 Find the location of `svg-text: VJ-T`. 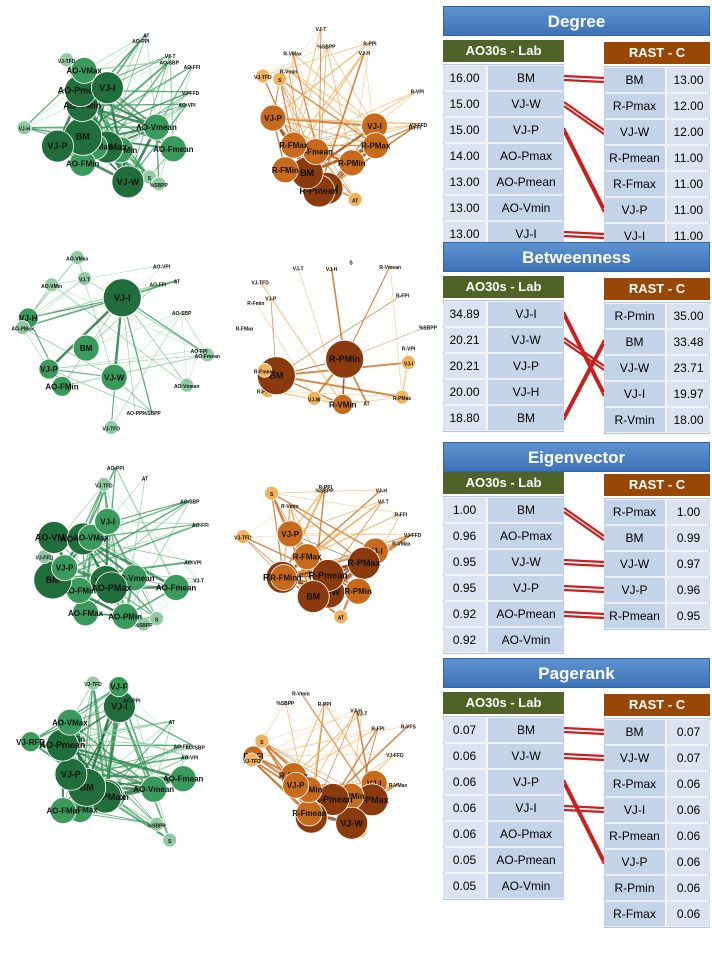

svg-text: VJ-T is located at coordinates (84, 280).